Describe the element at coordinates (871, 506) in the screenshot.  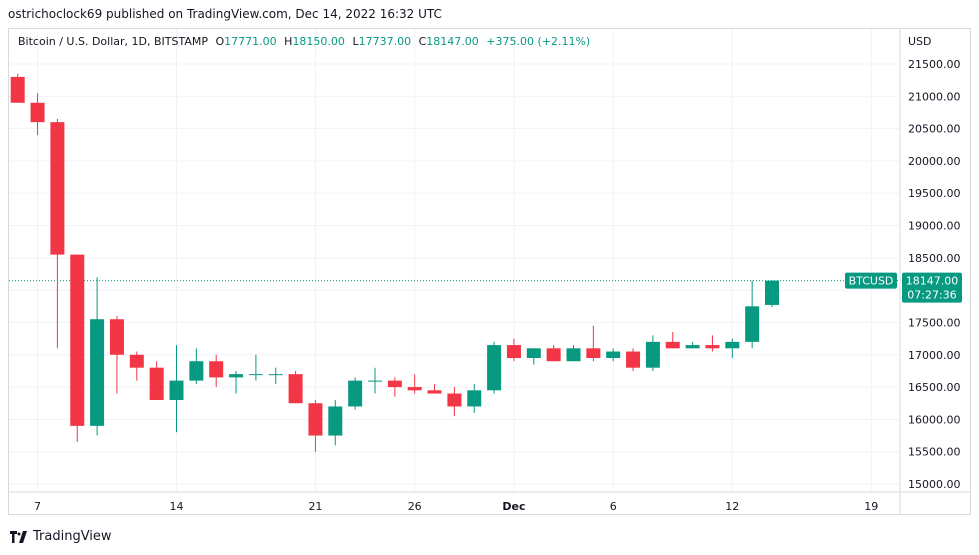
I see `x-tick-label: 19` at that location.